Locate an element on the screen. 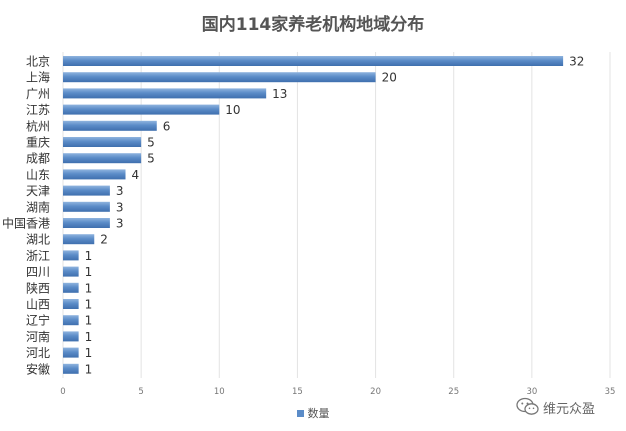  data-label: 4 is located at coordinates (136, 175).